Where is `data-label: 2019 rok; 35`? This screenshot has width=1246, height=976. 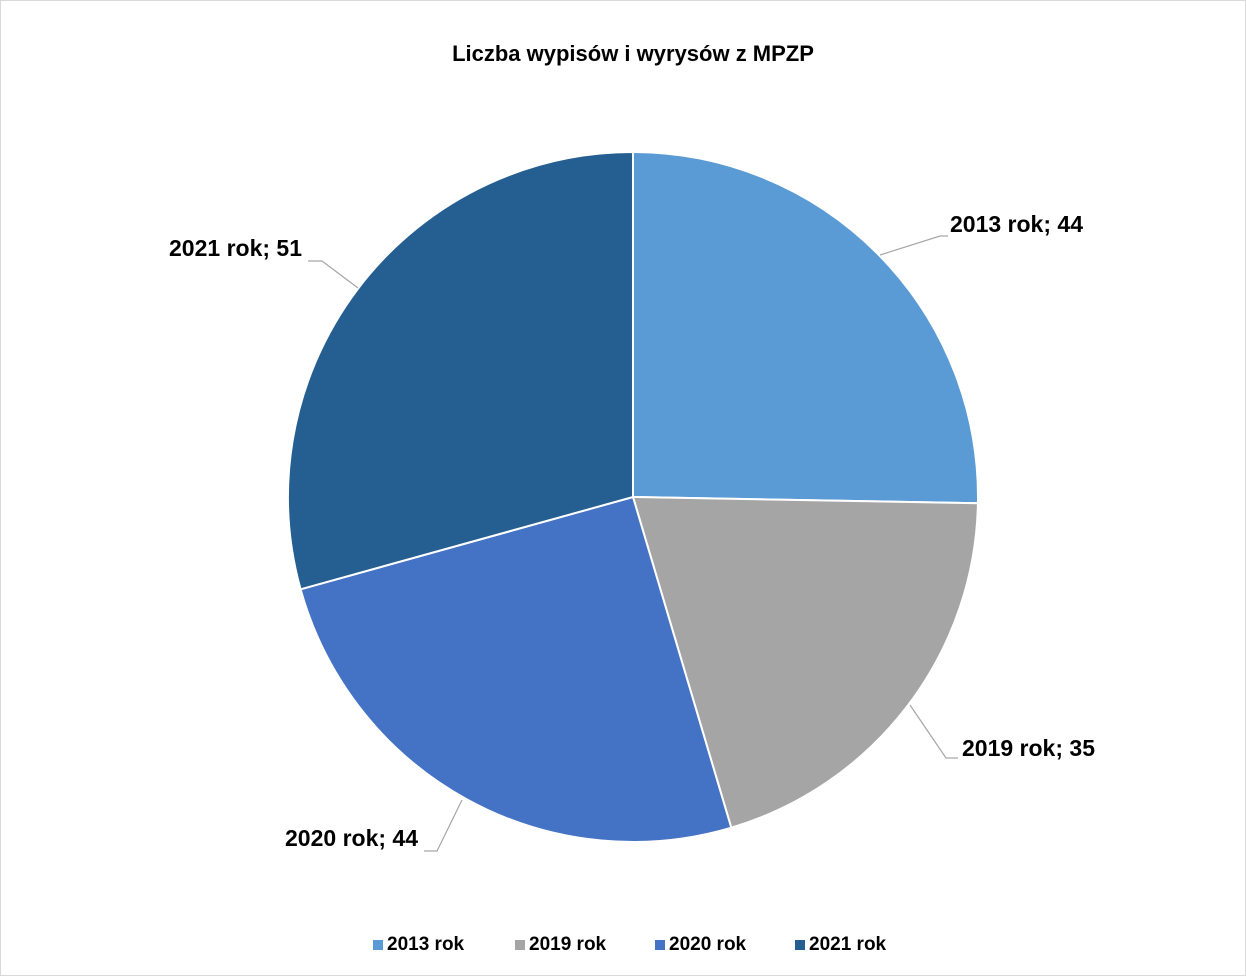 data-label: 2019 rok; 35 is located at coordinates (1028, 748).